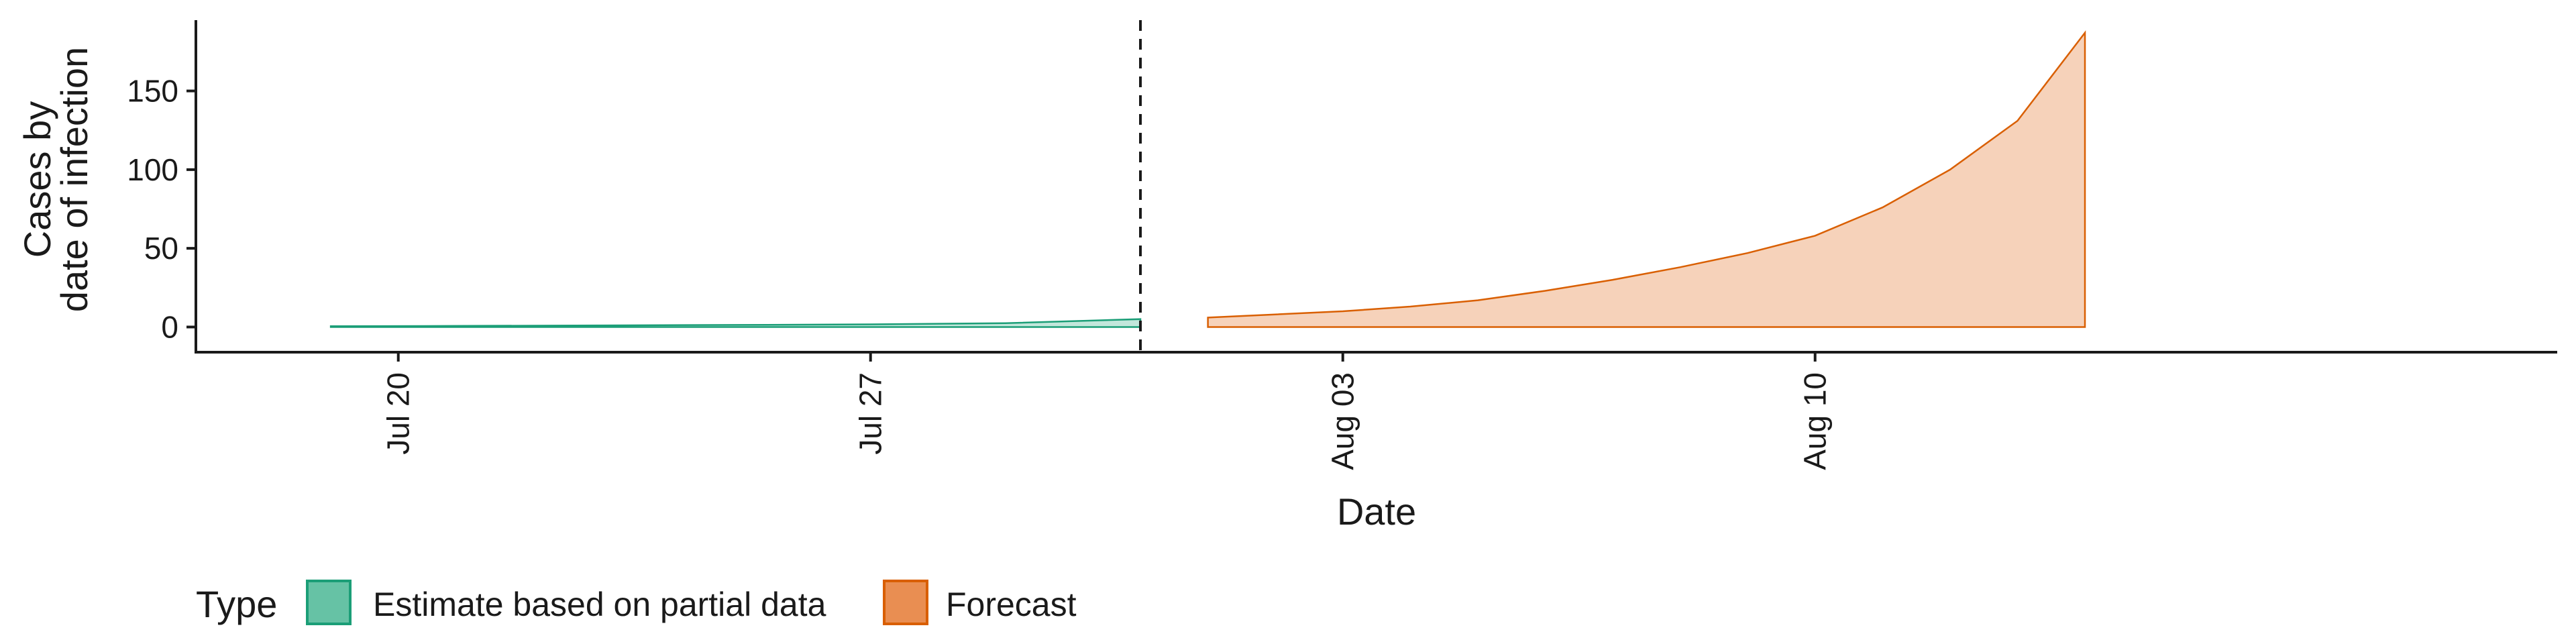 The height and width of the screenshot is (644, 2576). What do you see at coordinates (1343, 421) in the screenshot?
I see `x-tick-label-2: Aug 03` at bounding box center [1343, 421].